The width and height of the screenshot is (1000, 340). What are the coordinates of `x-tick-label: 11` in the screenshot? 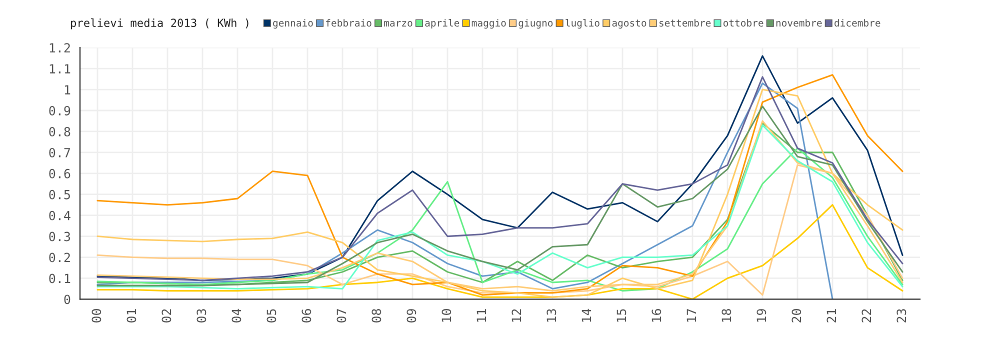 It's located at (481, 315).